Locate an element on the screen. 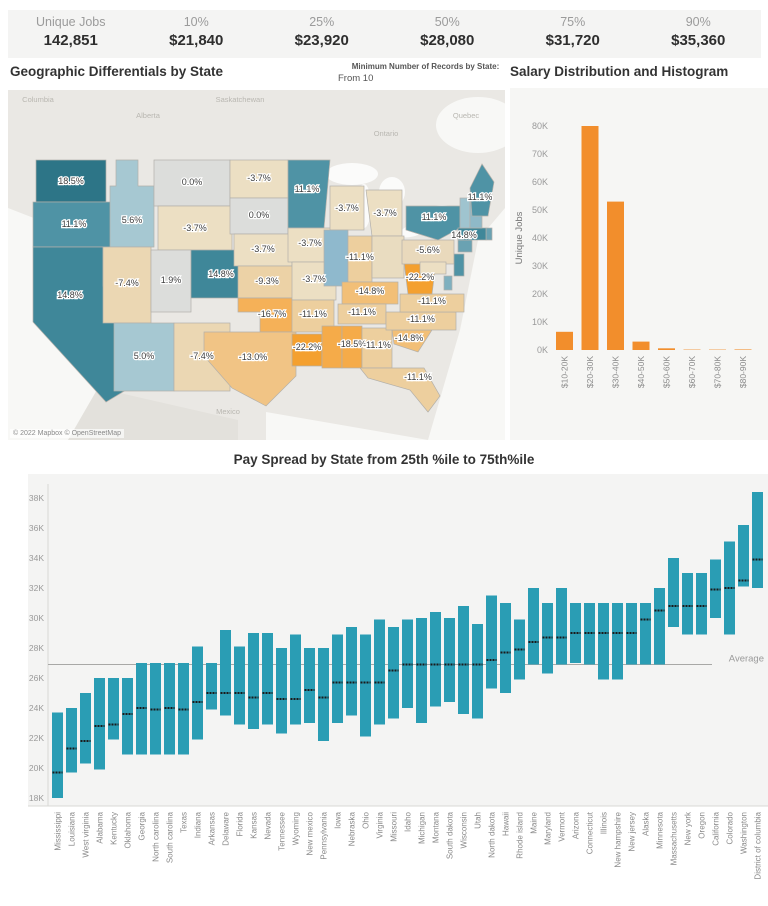 The height and width of the screenshot is (906, 768). spread-bar-washington is located at coordinates (743, 556).